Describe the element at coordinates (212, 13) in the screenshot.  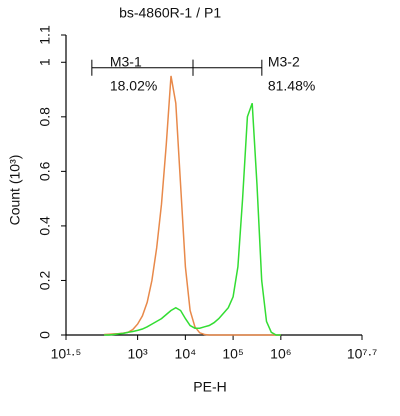
I see `gate-title: P1` at that location.